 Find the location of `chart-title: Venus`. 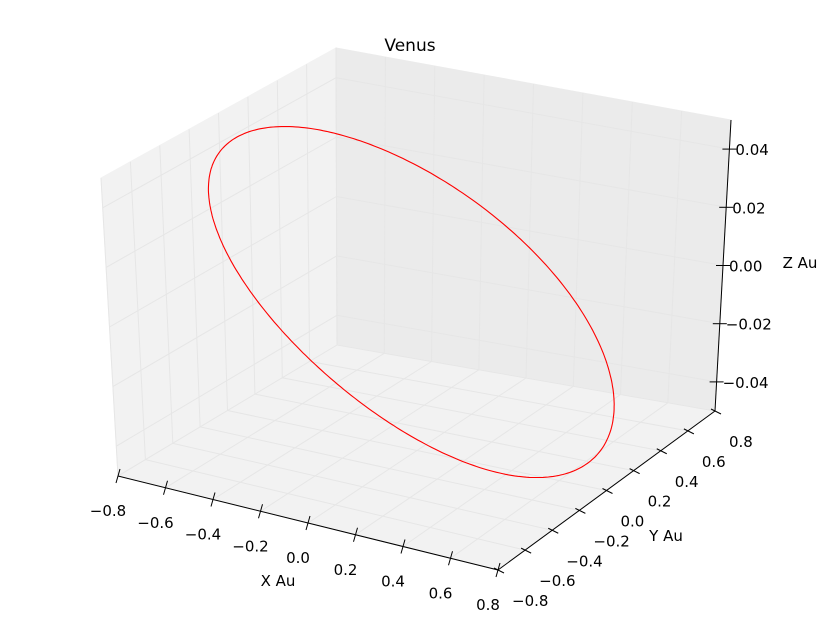

chart-title: Venus is located at coordinates (409, 46).